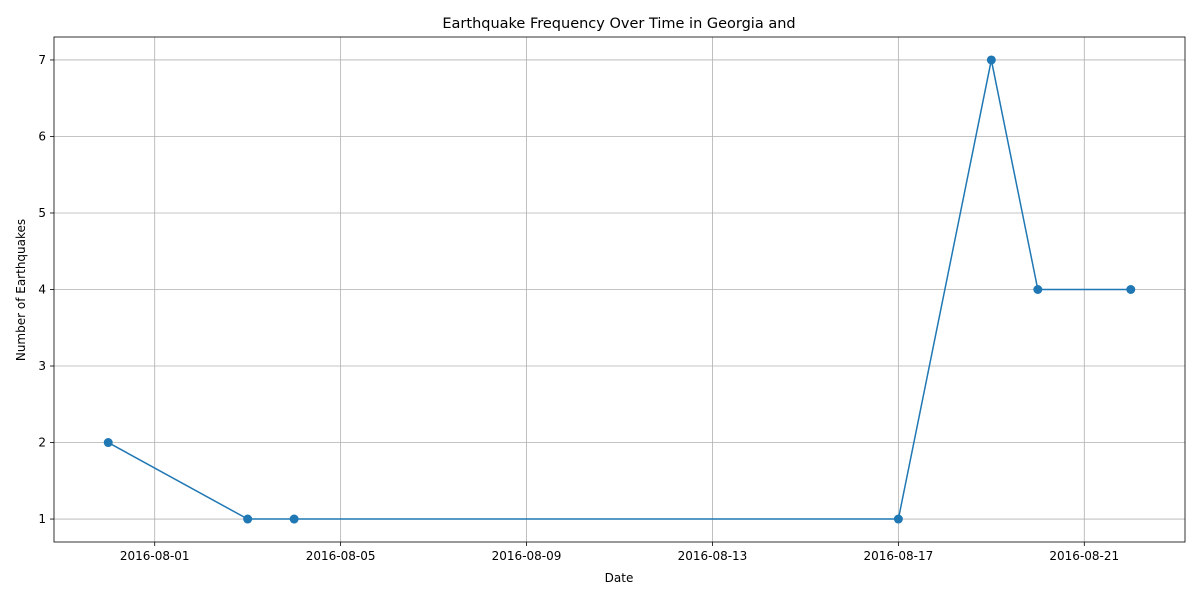  Describe the element at coordinates (341, 556) in the screenshot. I see `x-tick-label: 2016-08-05` at that location.